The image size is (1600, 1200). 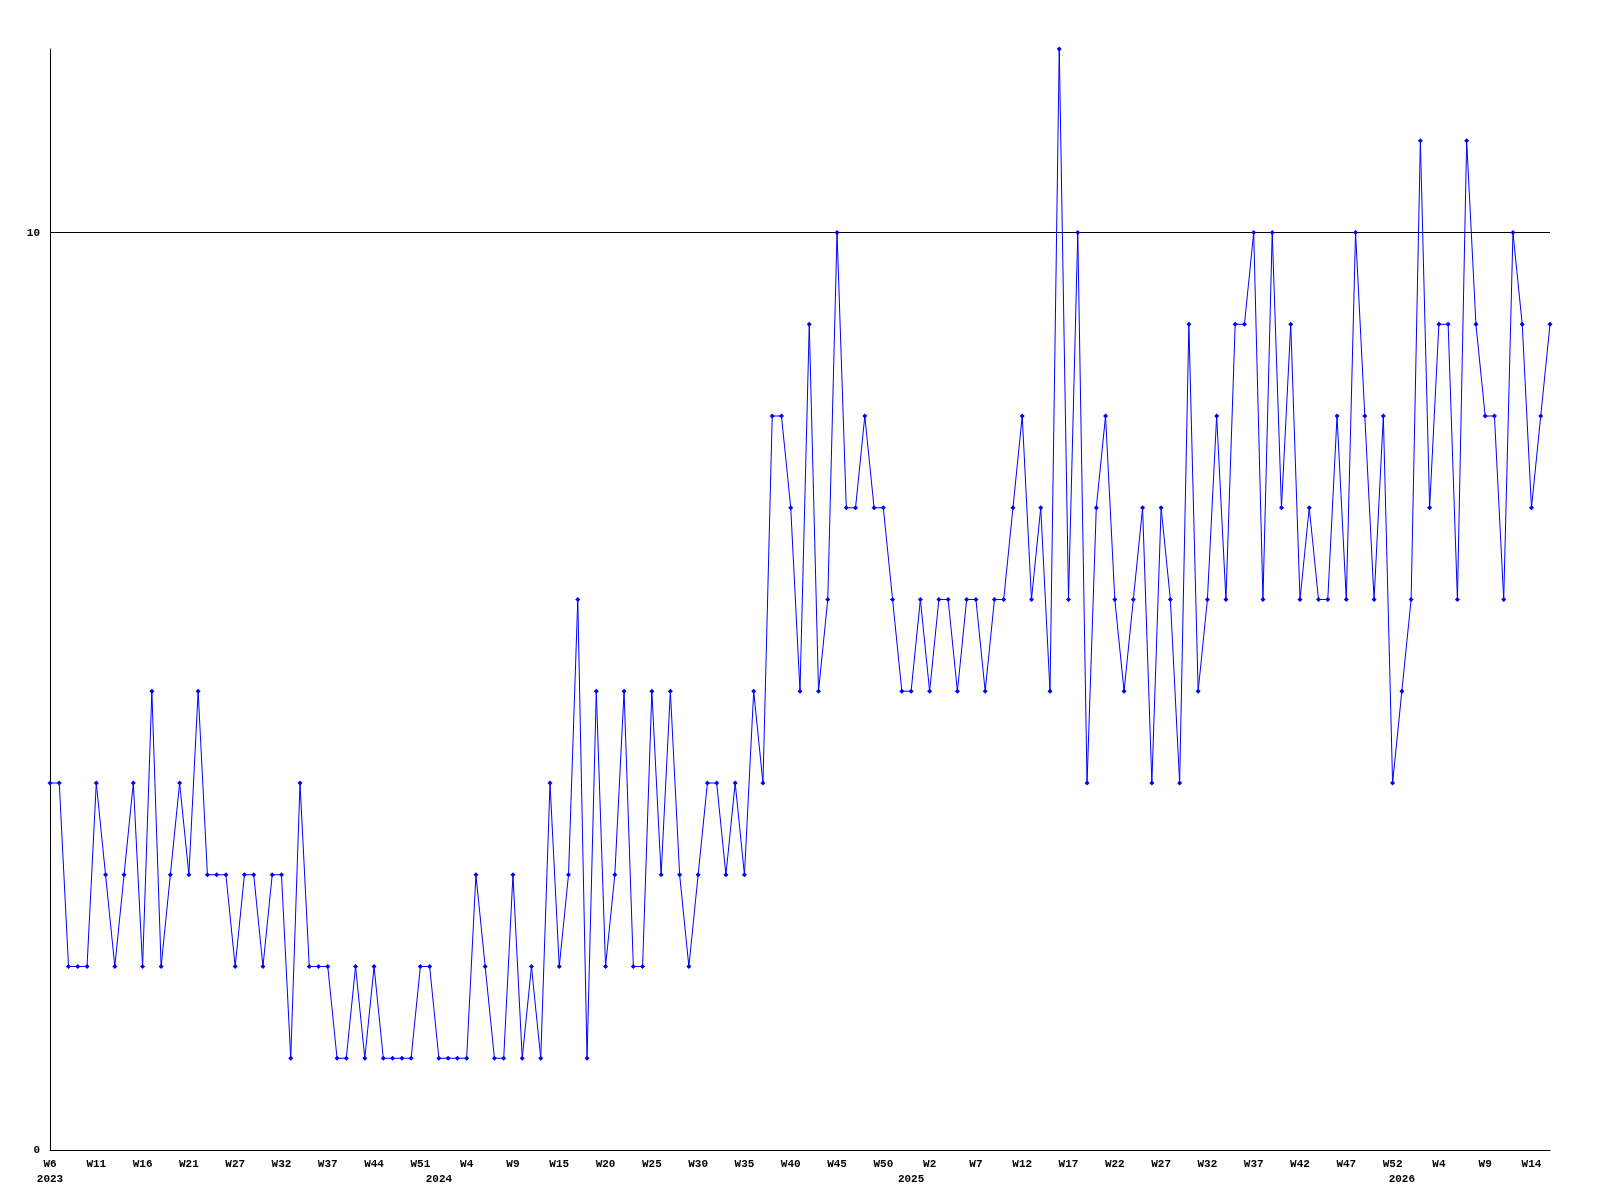 I want to click on x-tick-label: W21, so click(x=189, y=1163).